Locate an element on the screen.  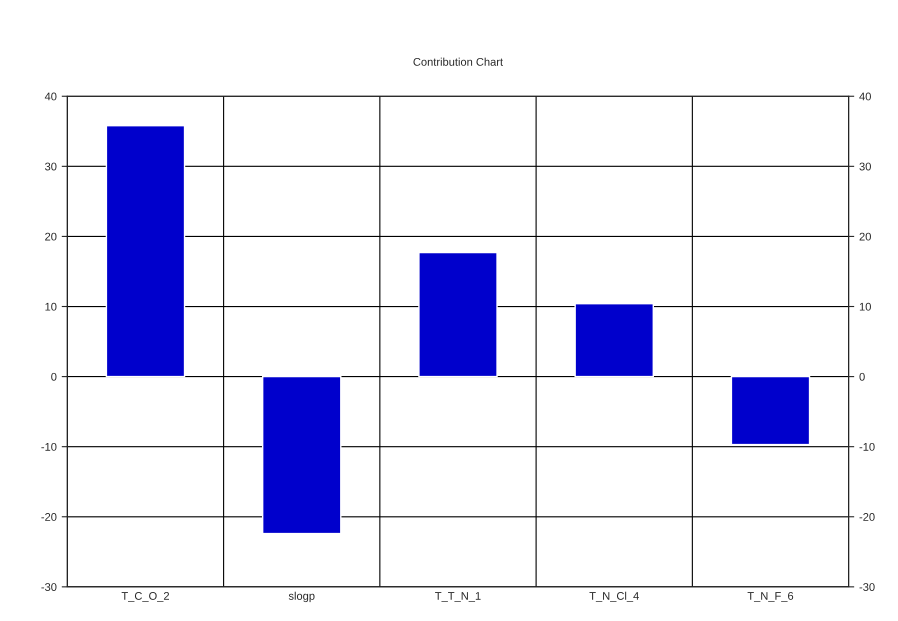
y-tick-label: 40 is located at coordinates (50, 96).